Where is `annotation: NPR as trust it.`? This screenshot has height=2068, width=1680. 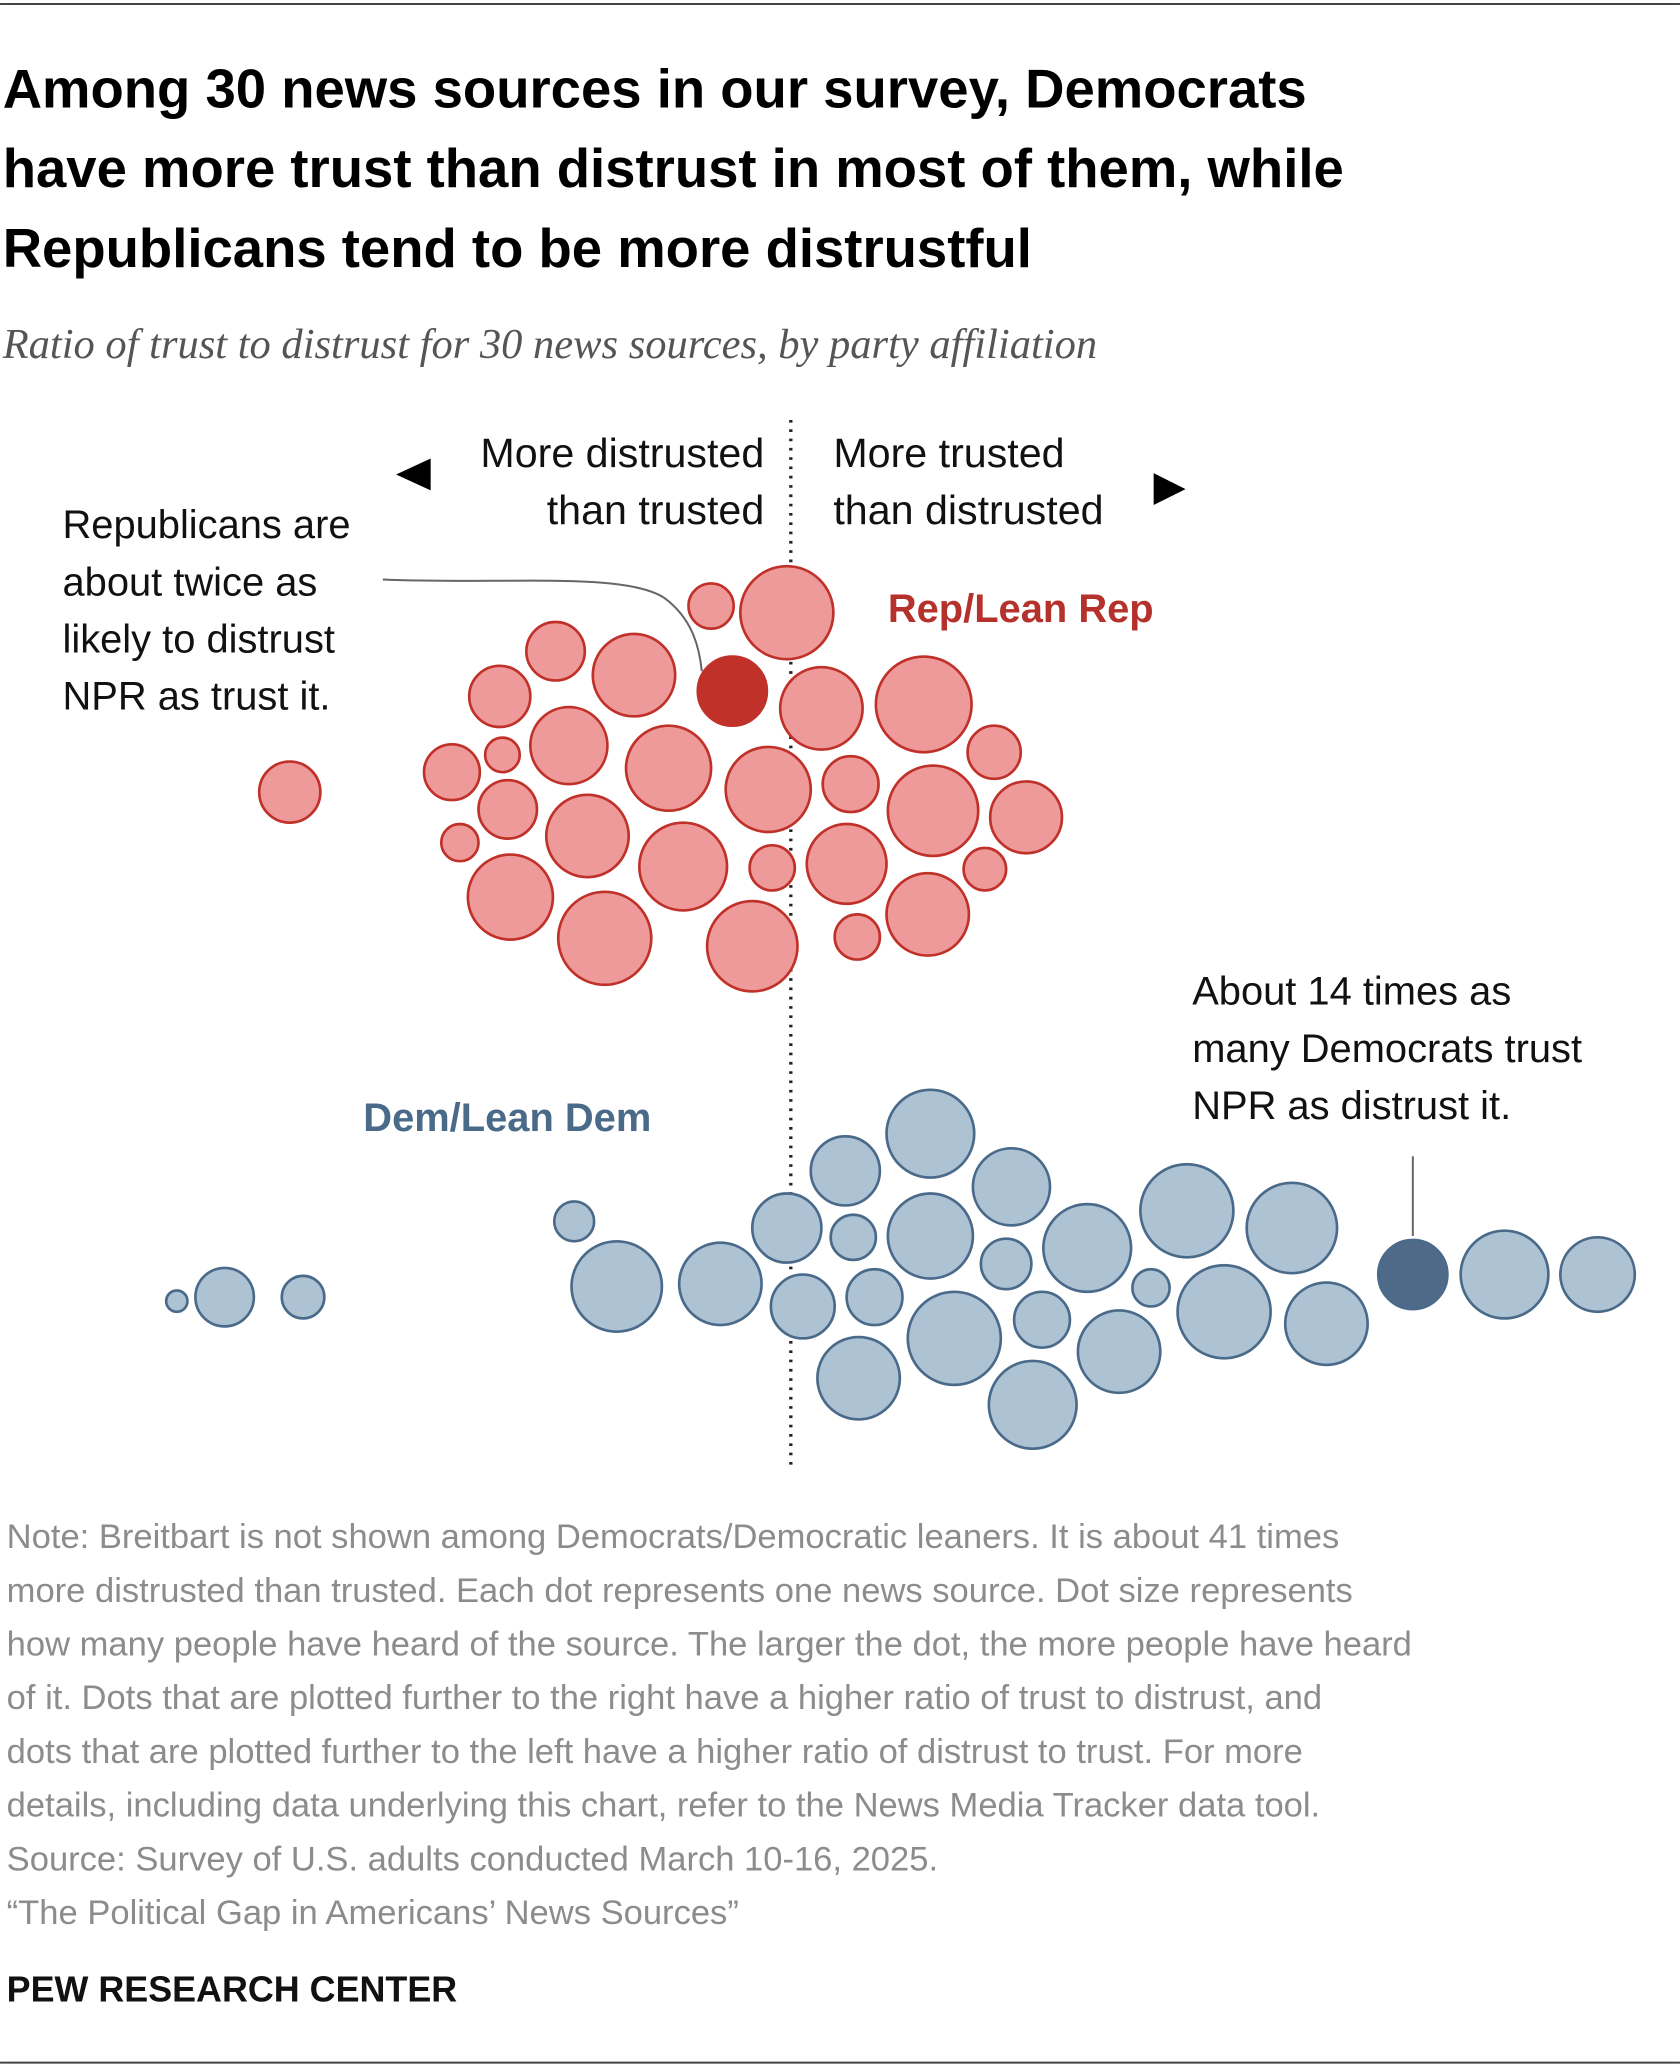 annotation: NPR as trust it. is located at coordinates (197, 697).